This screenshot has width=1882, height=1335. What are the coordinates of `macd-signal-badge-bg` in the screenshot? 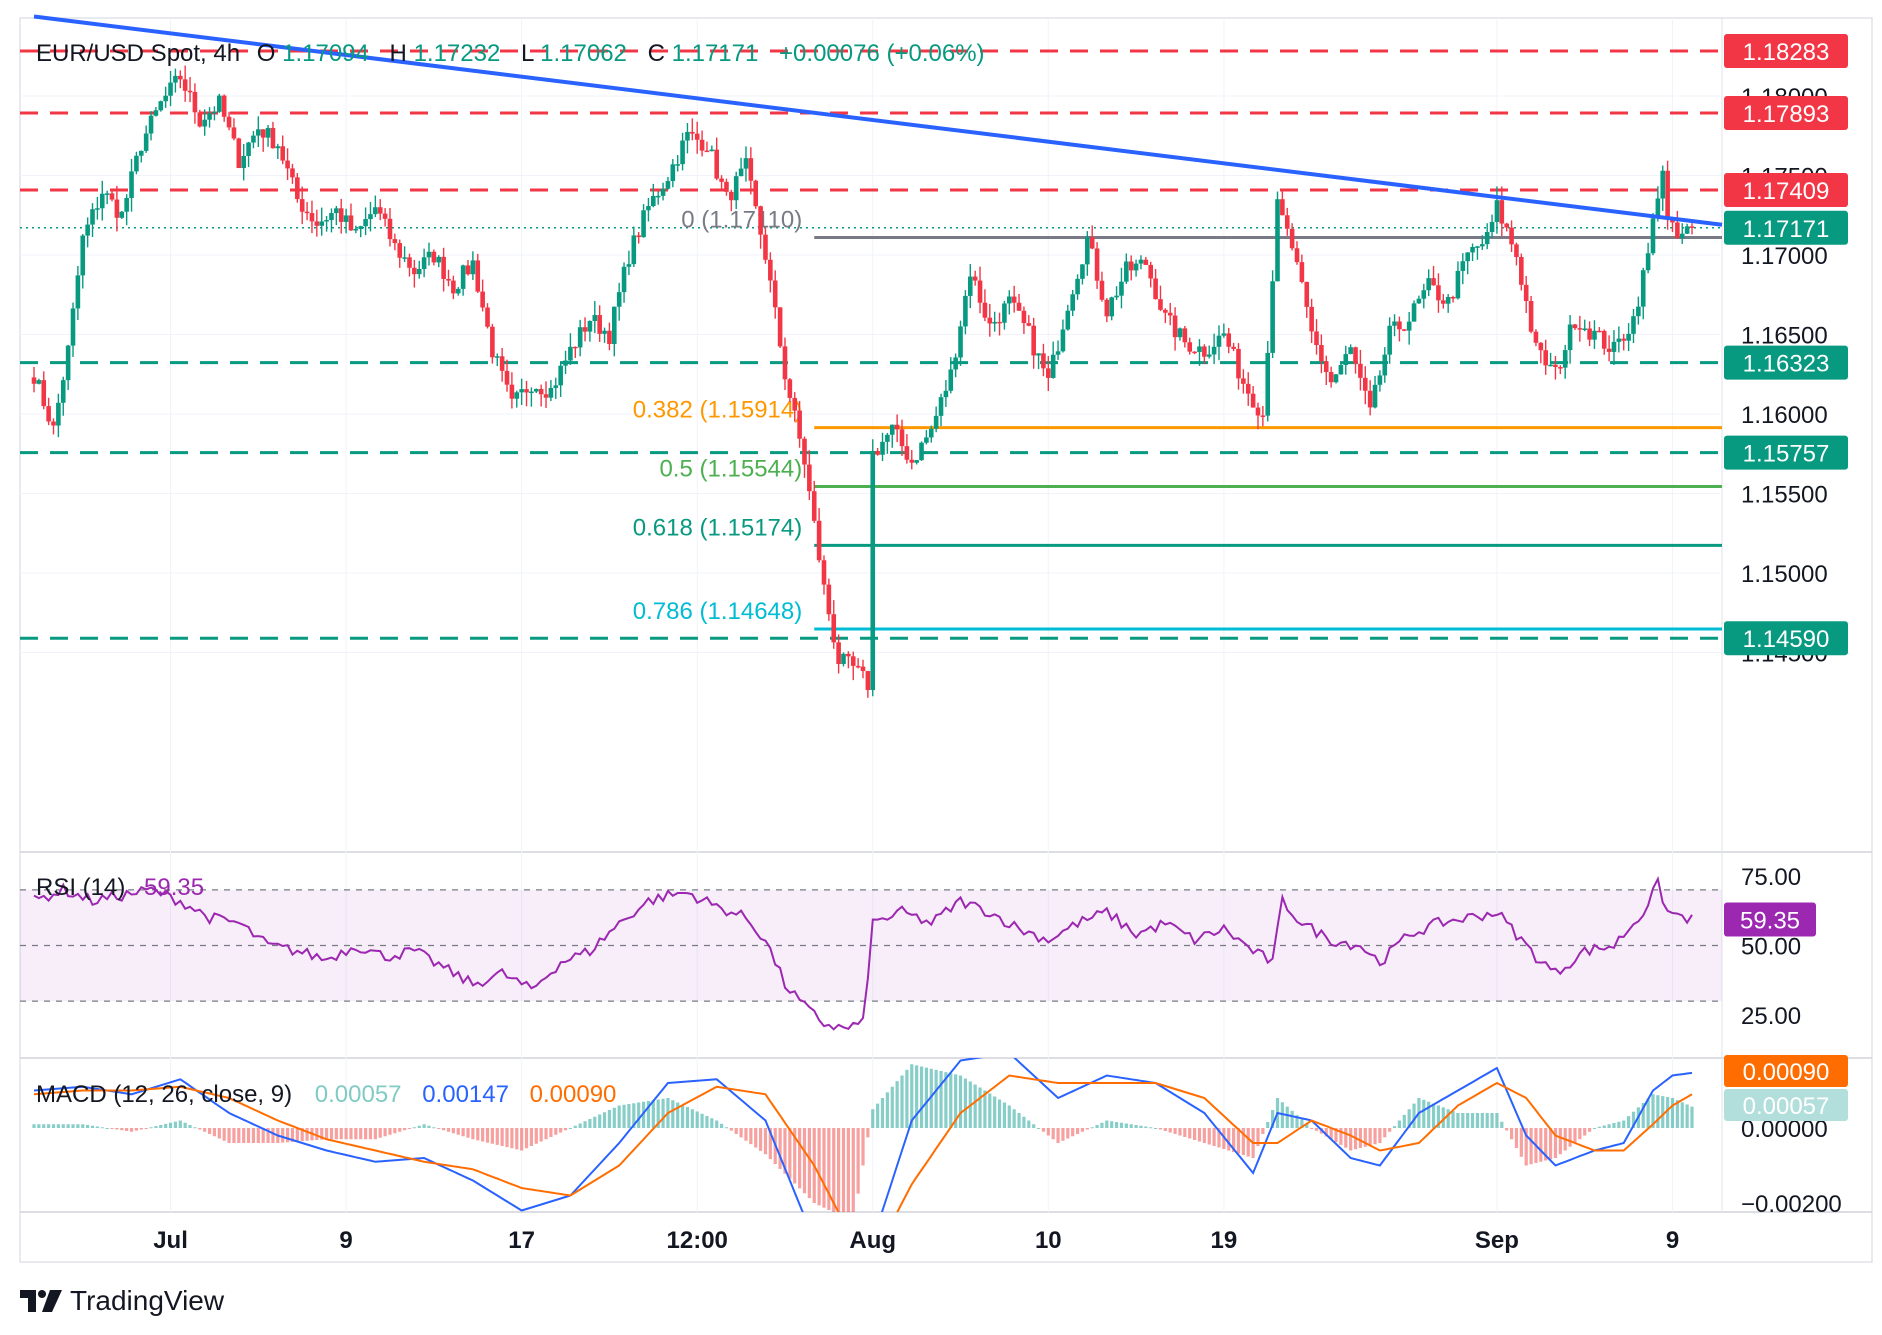 It's located at (1786, 1071).